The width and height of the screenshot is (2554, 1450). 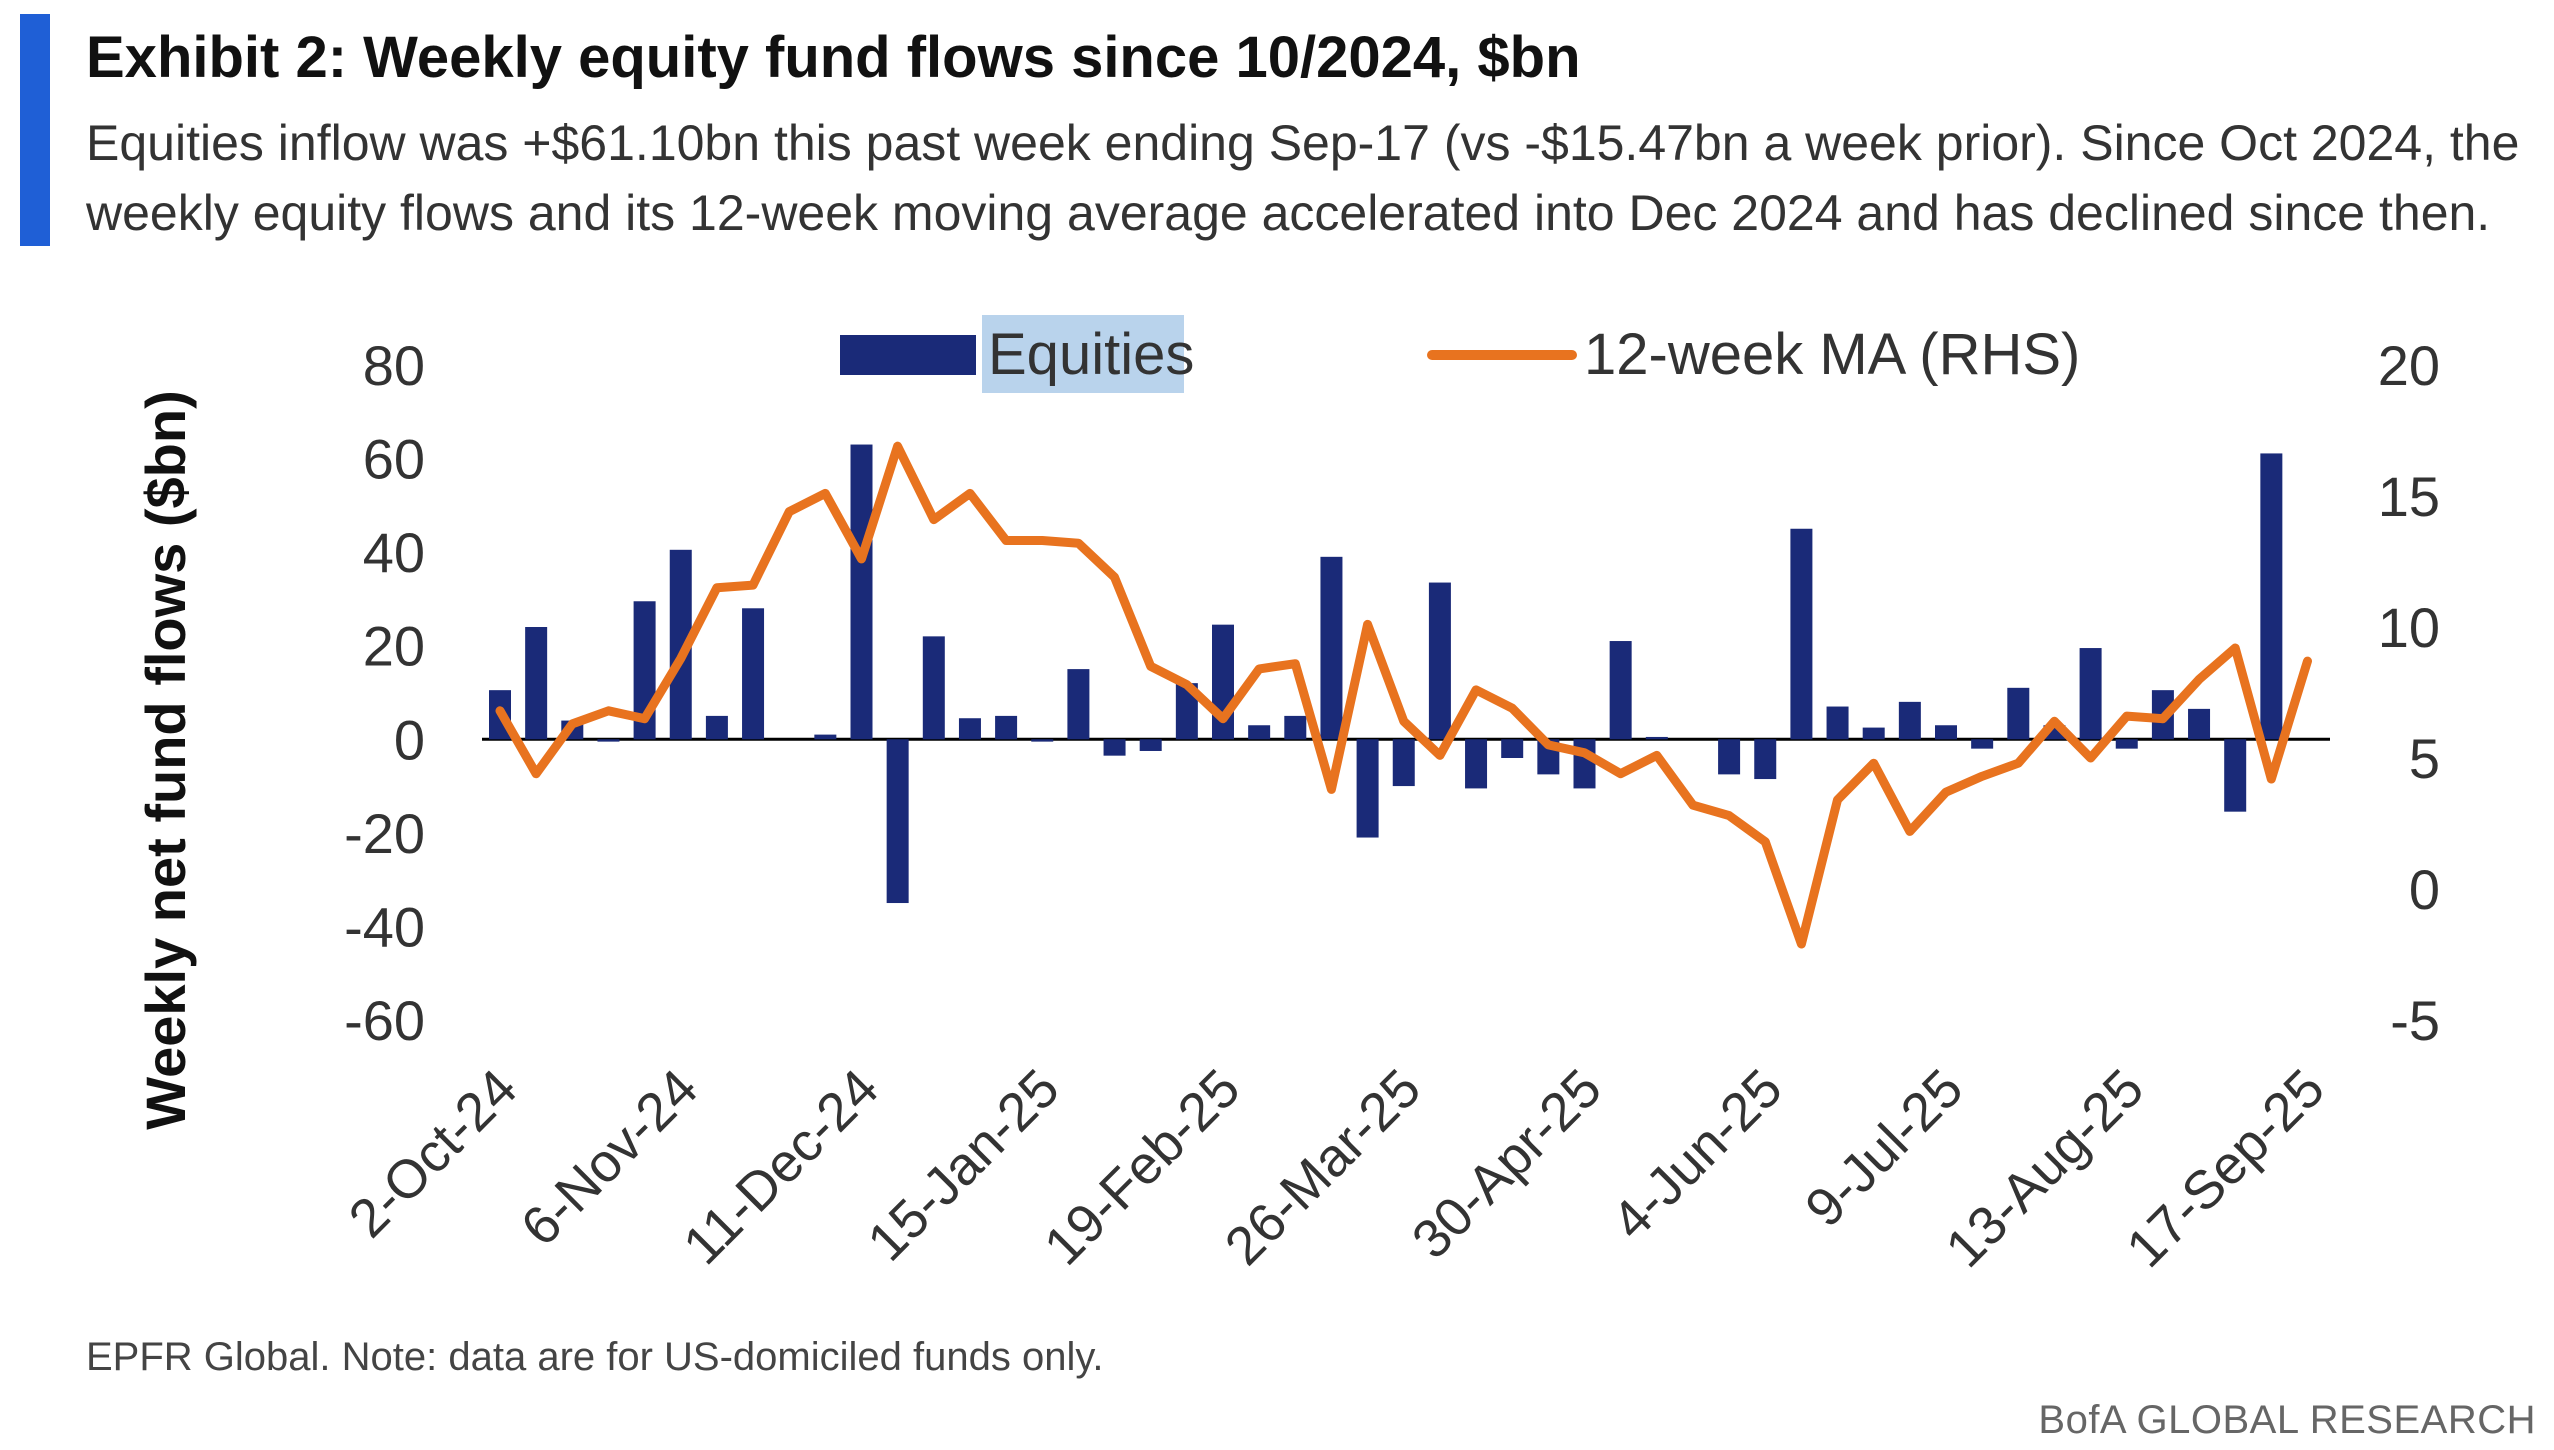 What do you see at coordinates (1507, 1164) in the screenshot?
I see `x-tick-label: 30-Apr-25` at bounding box center [1507, 1164].